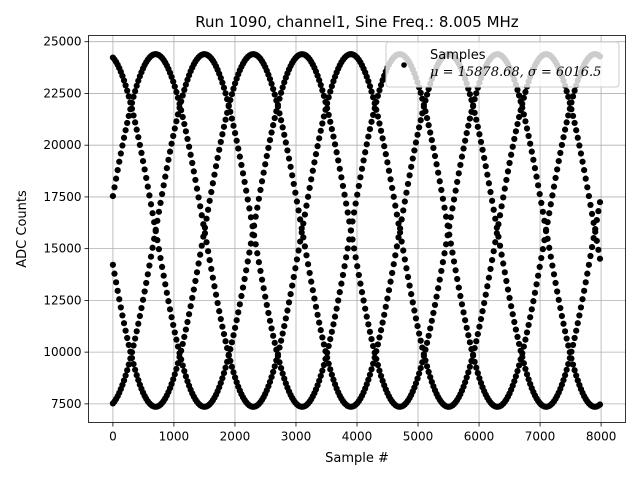 The width and height of the screenshot is (640, 480). Describe the element at coordinates (62, 42) in the screenshot. I see `y-tick-label: 25000` at that location.